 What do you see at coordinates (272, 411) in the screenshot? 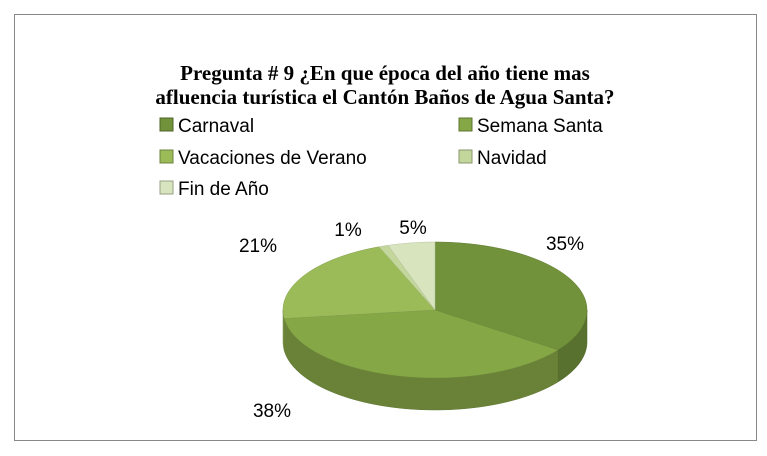
I see `data-label: 38%` at bounding box center [272, 411].